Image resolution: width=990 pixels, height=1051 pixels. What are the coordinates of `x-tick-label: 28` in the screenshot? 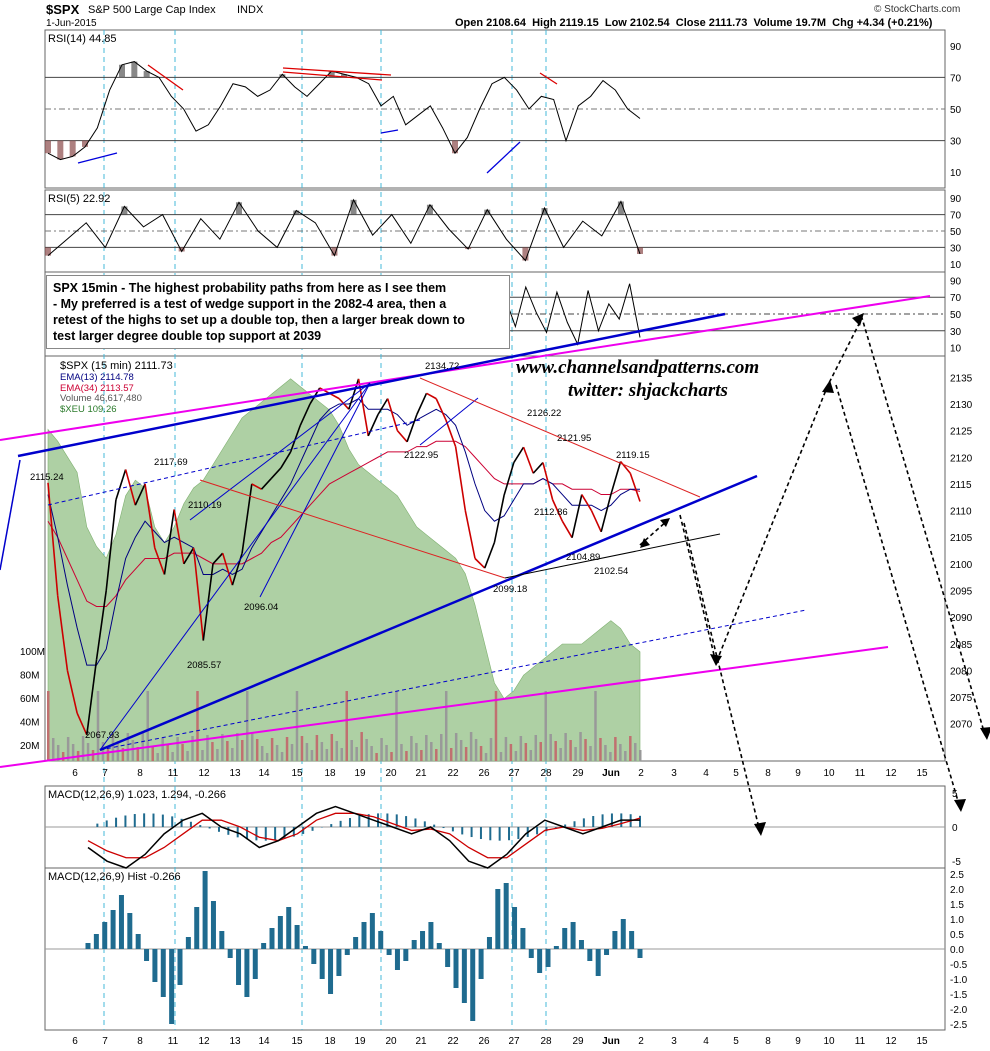 It's located at (546, 773).